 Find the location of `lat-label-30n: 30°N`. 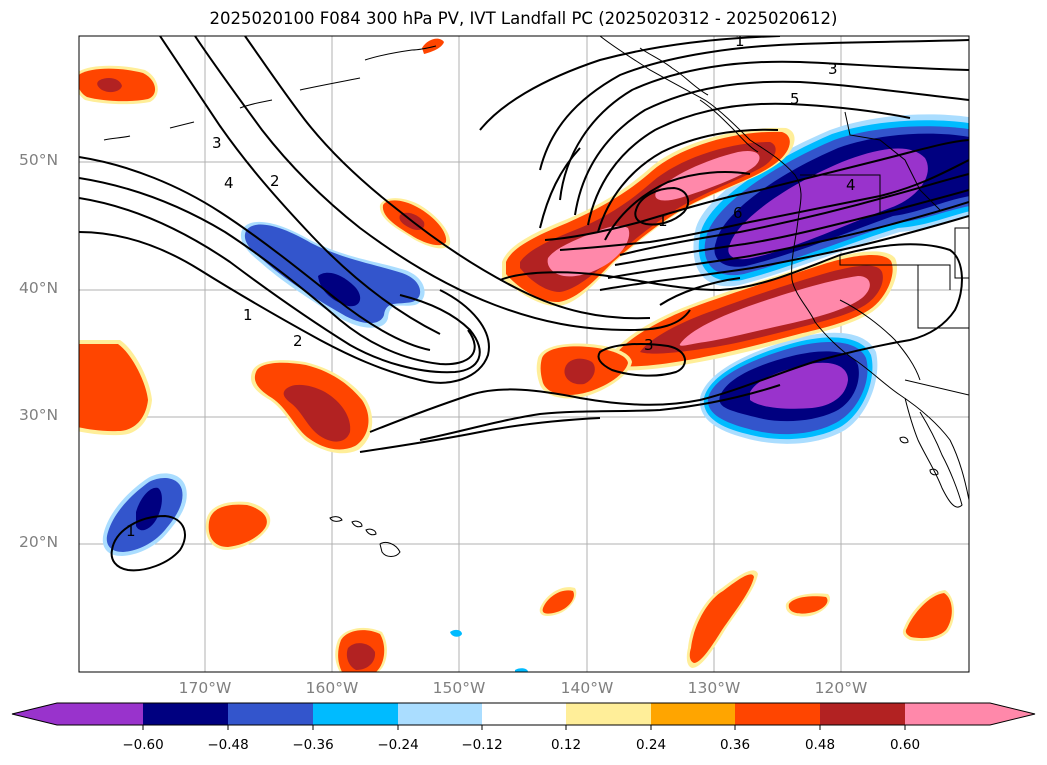

lat-label-30n: 30°N is located at coordinates (39, 415).